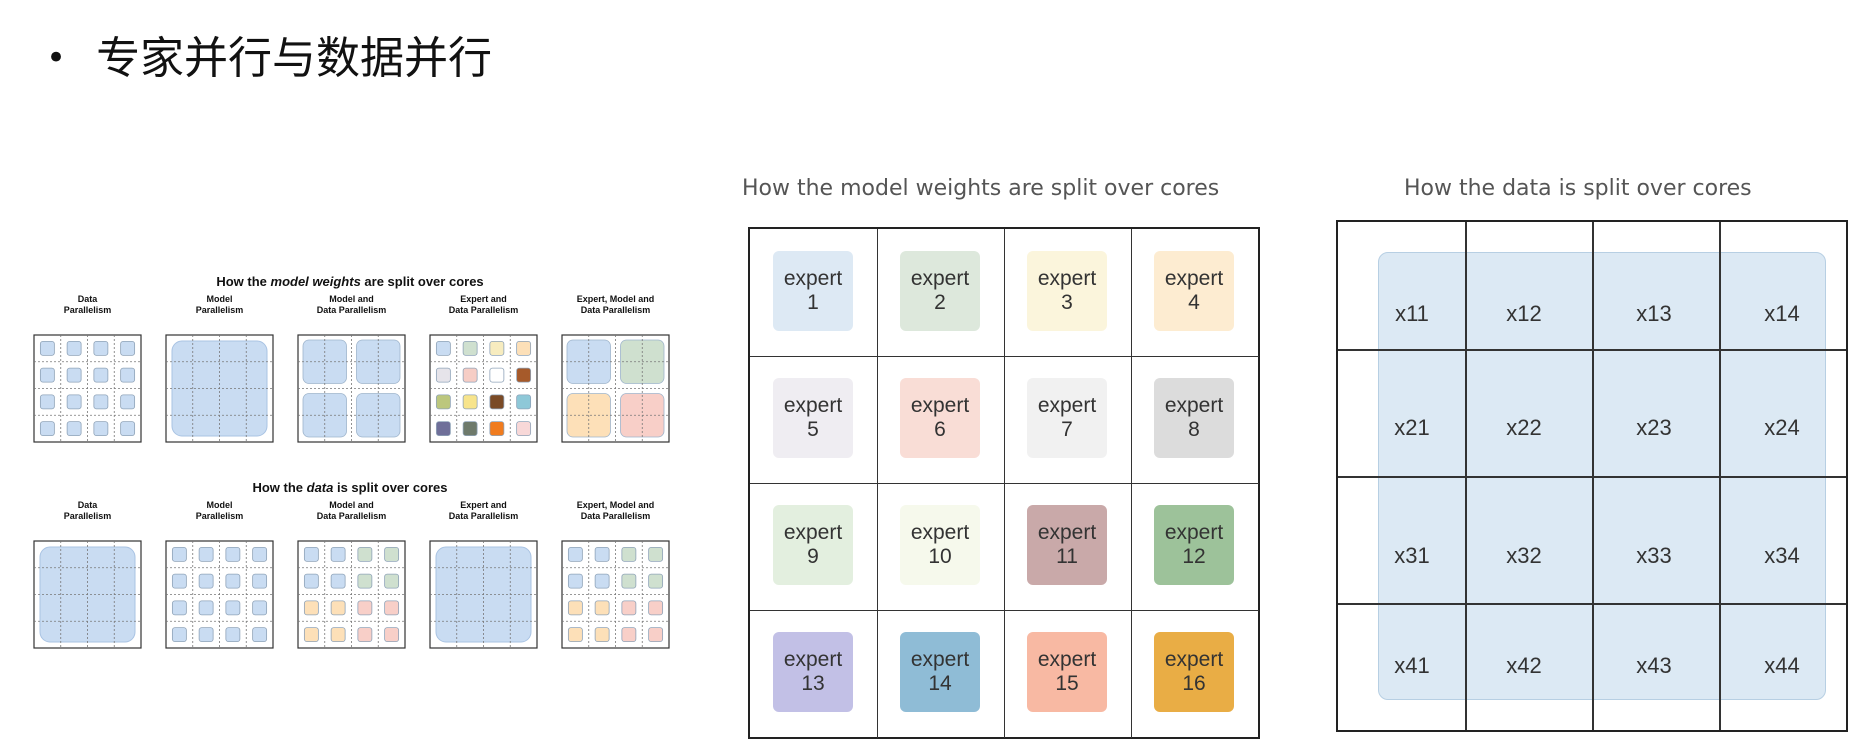 The height and width of the screenshot is (756, 1872). I want to click on expert-cell: expert 2, so click(941, 293).